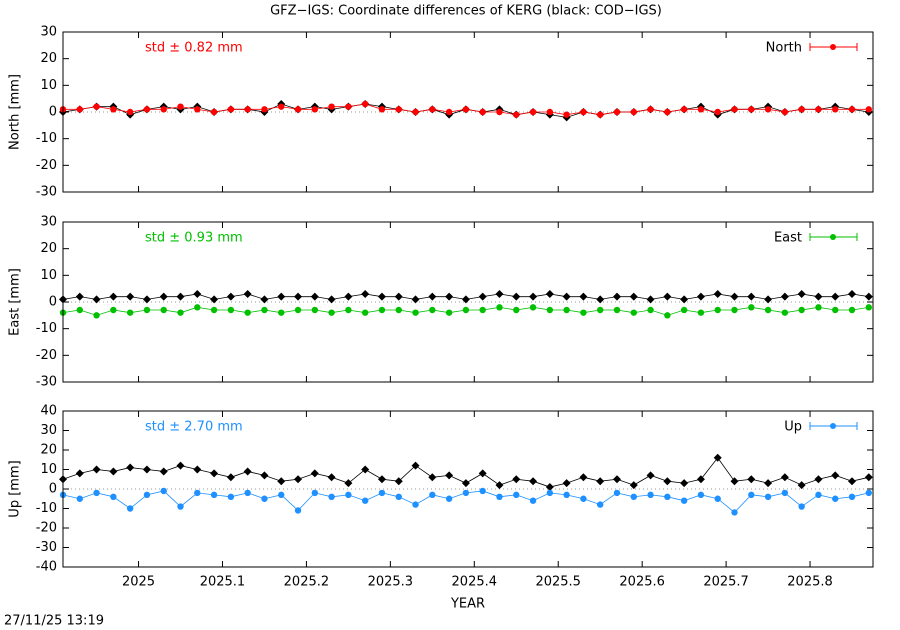  I want to click on y-axis-label: Up [mm], so click(15, 488).